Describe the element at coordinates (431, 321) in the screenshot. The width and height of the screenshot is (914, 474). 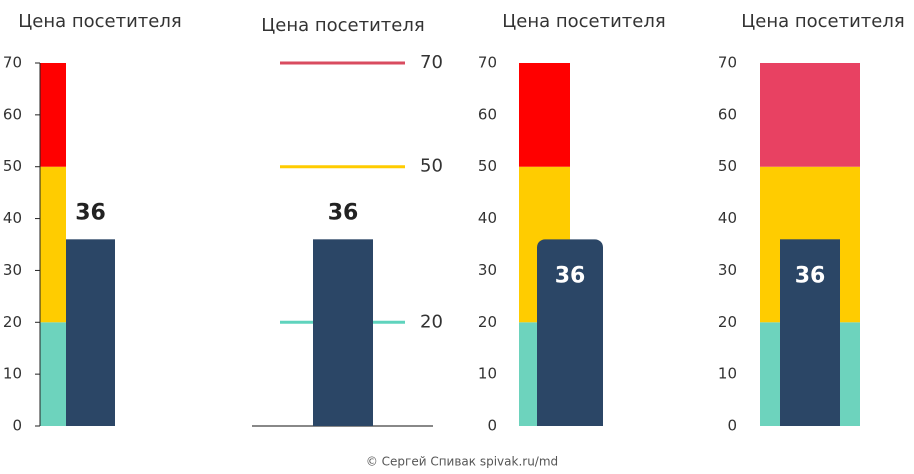
I see `threshold-label: 20` at that location.